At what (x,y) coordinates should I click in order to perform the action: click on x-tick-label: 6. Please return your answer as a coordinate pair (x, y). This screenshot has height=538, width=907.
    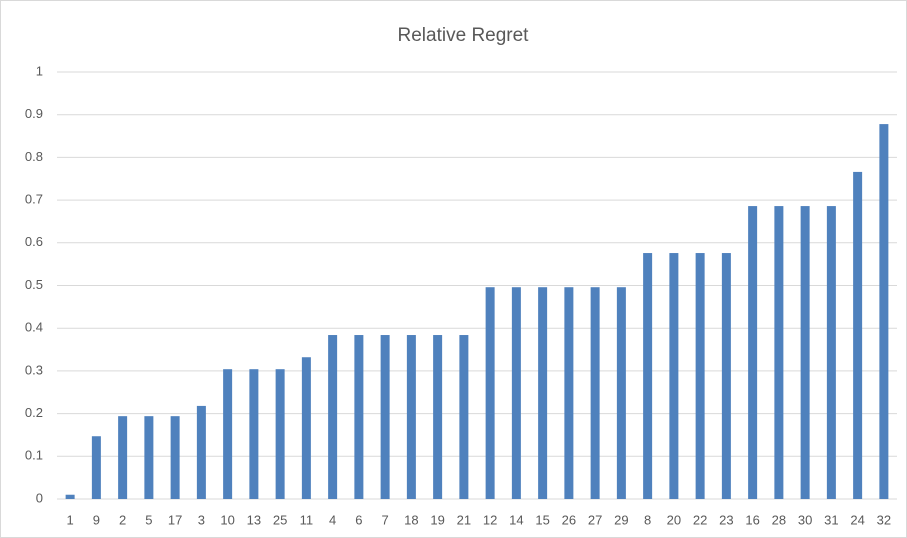
    Looking at the image, I should click on (358, 519).